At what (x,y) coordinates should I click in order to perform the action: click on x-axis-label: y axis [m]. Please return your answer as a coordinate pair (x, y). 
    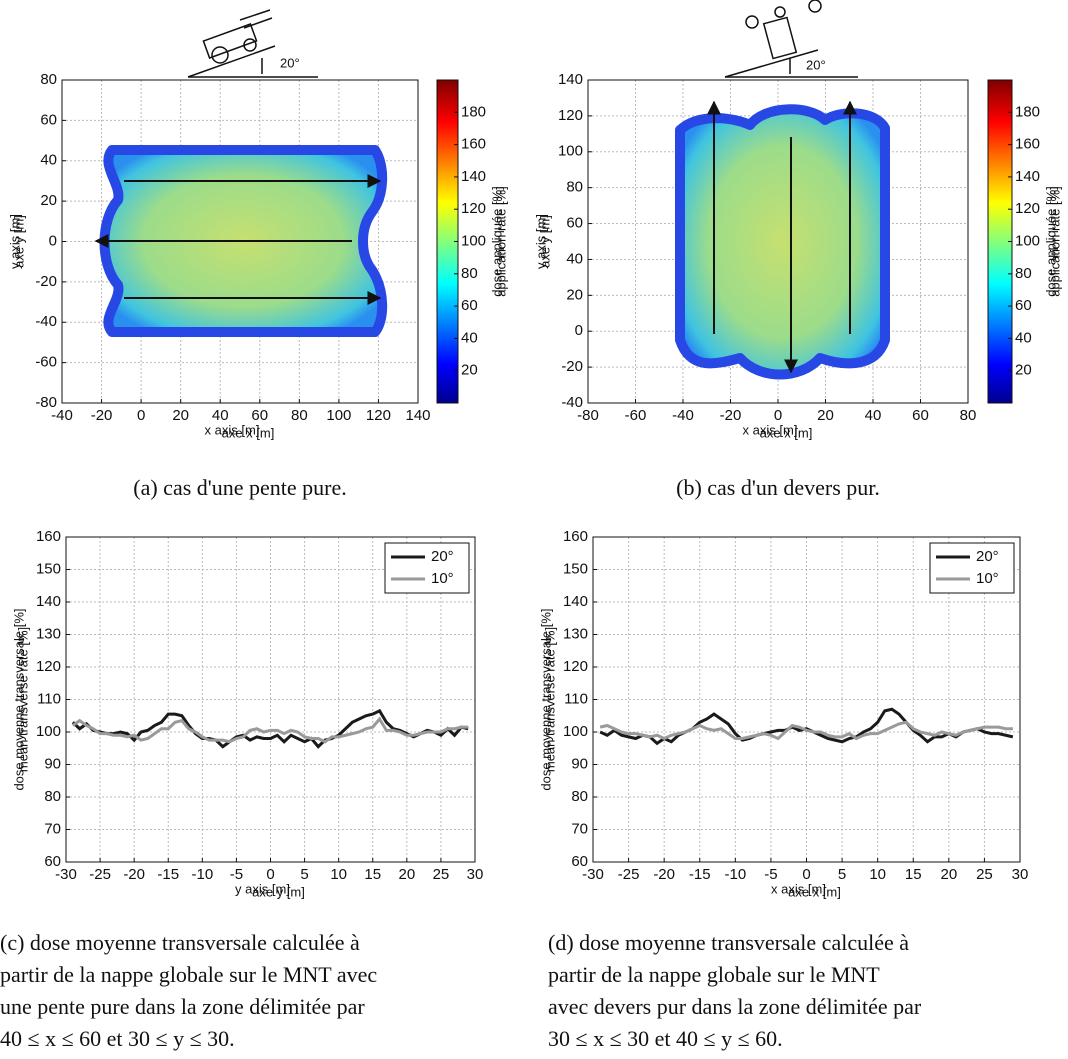
    Looking at the image, I should click on (262, 888).